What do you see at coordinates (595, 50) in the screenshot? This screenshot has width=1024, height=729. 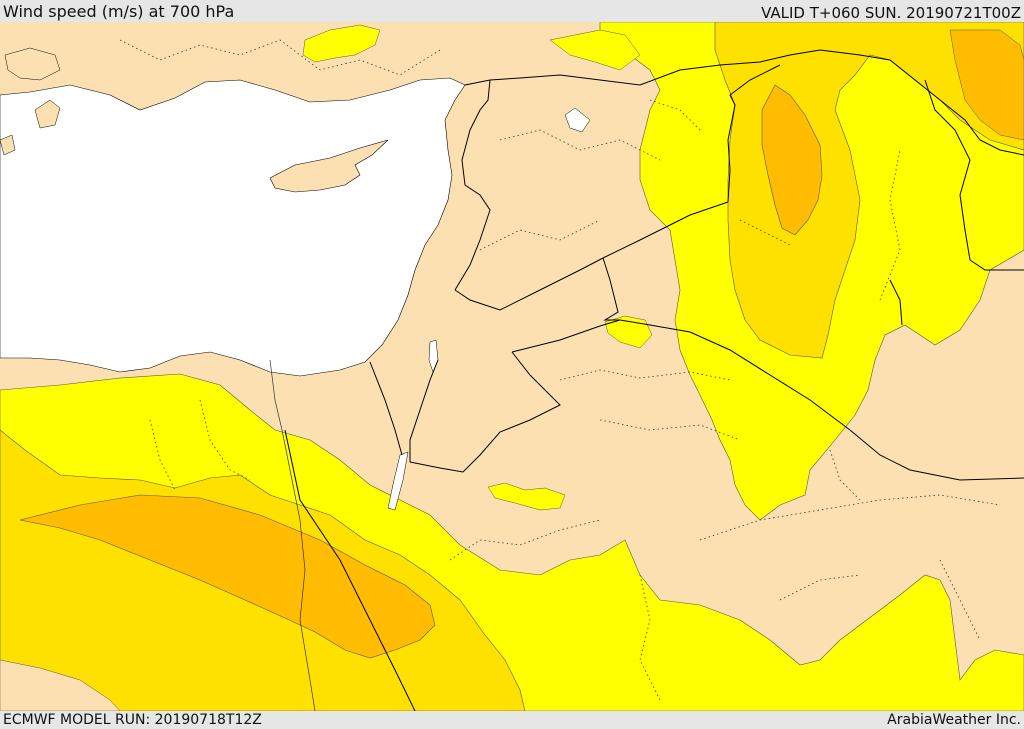 I see `wind-patch-south` at bounding box center [595, 50].